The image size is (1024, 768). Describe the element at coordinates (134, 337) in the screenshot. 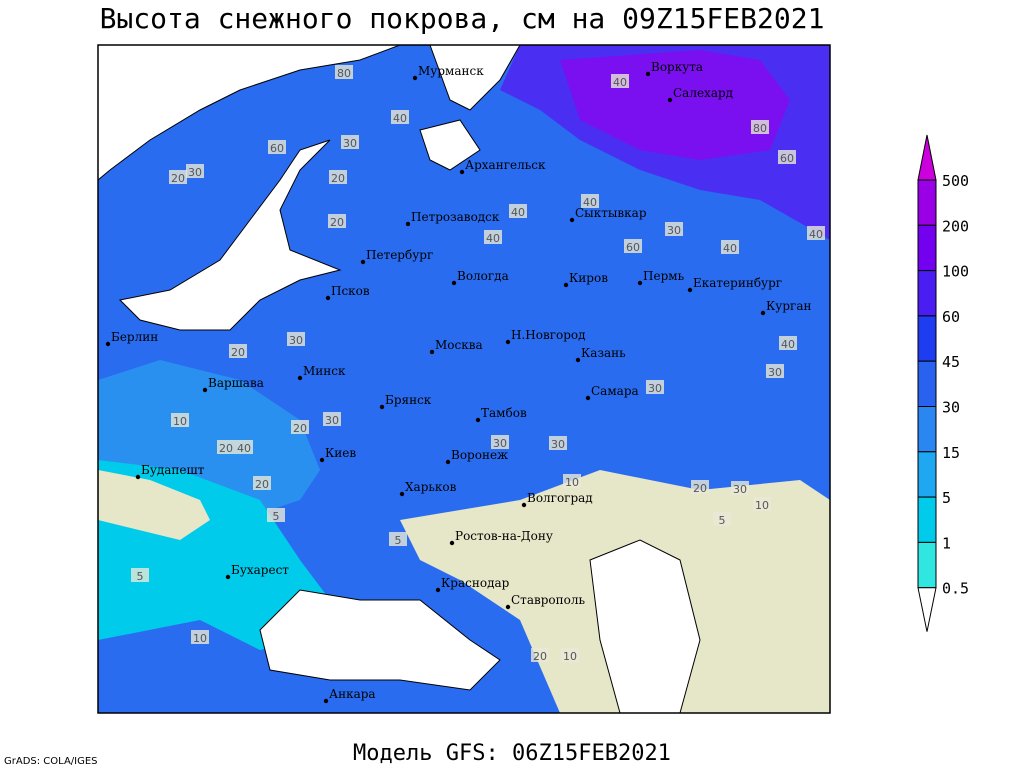

I see `city-label: Берлин` at that location.